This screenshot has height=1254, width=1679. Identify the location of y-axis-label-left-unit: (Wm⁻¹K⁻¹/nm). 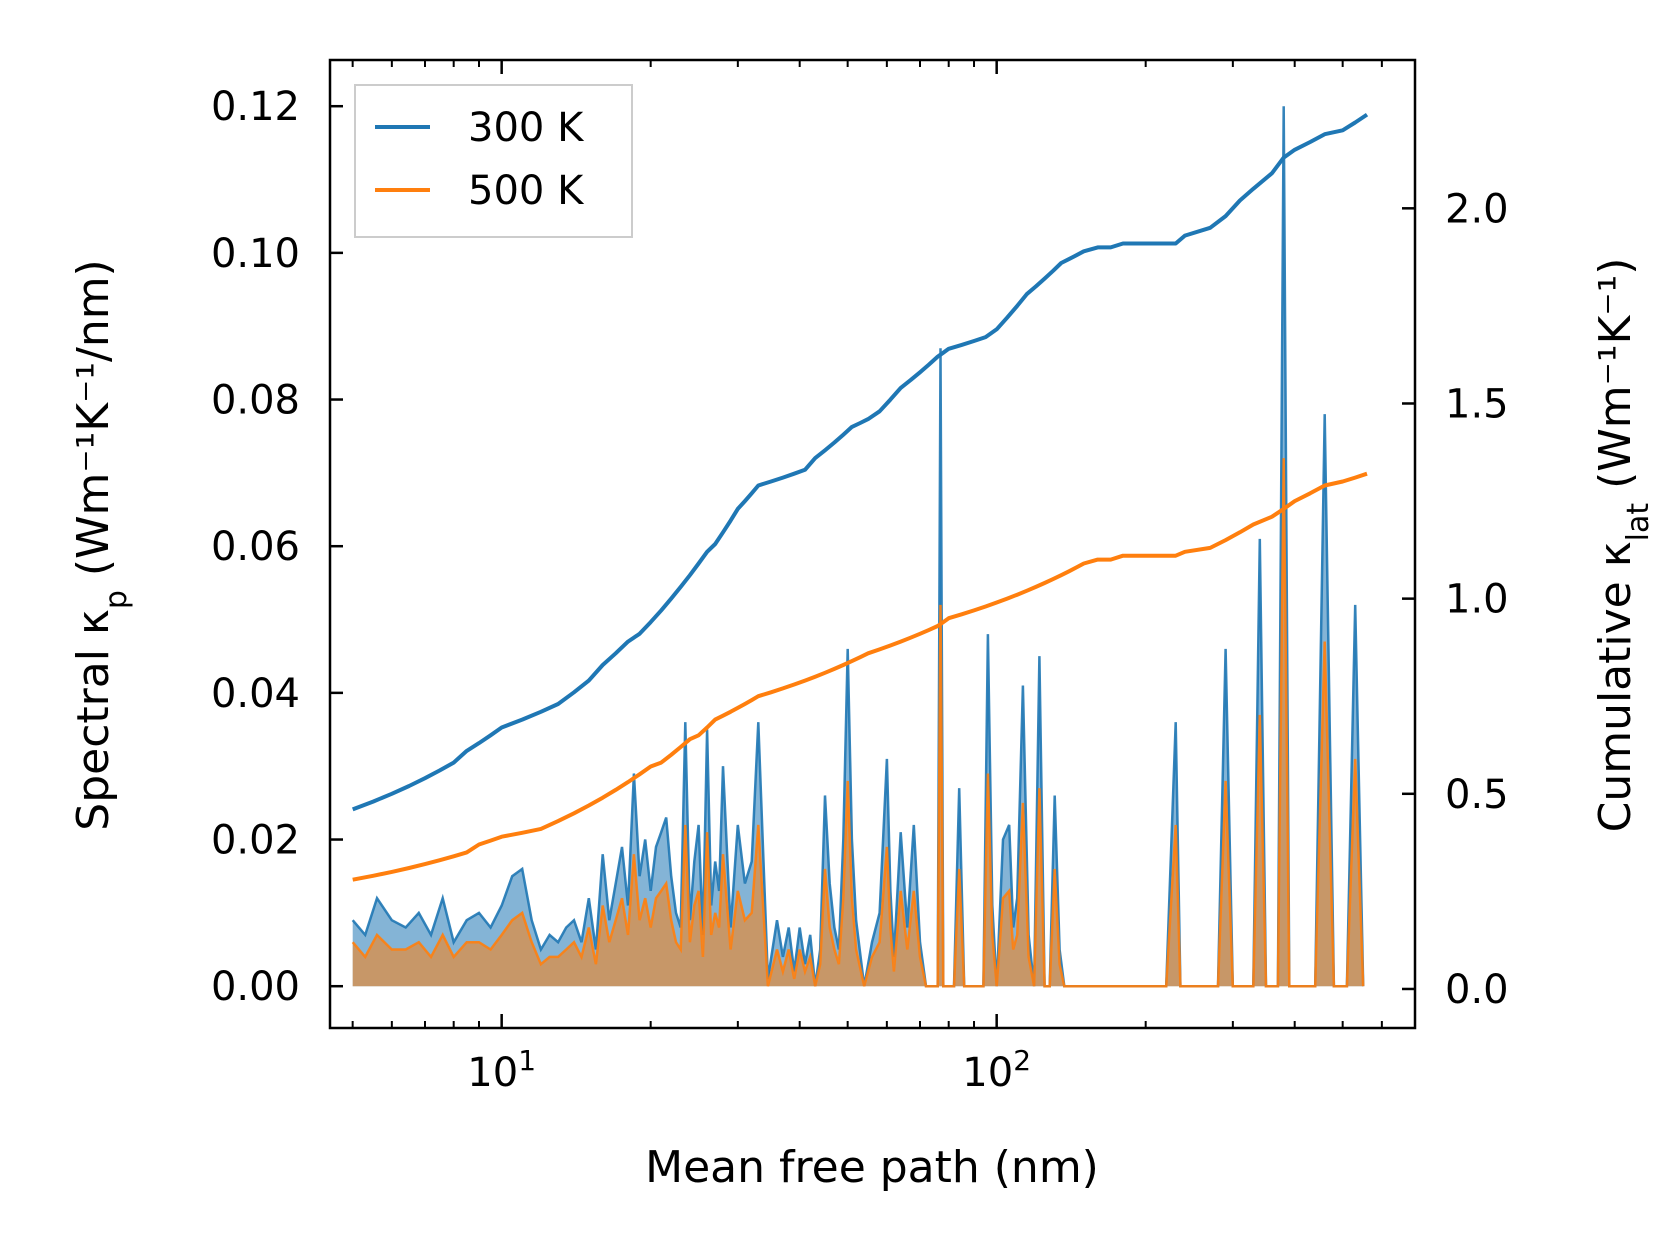
(93, 424).